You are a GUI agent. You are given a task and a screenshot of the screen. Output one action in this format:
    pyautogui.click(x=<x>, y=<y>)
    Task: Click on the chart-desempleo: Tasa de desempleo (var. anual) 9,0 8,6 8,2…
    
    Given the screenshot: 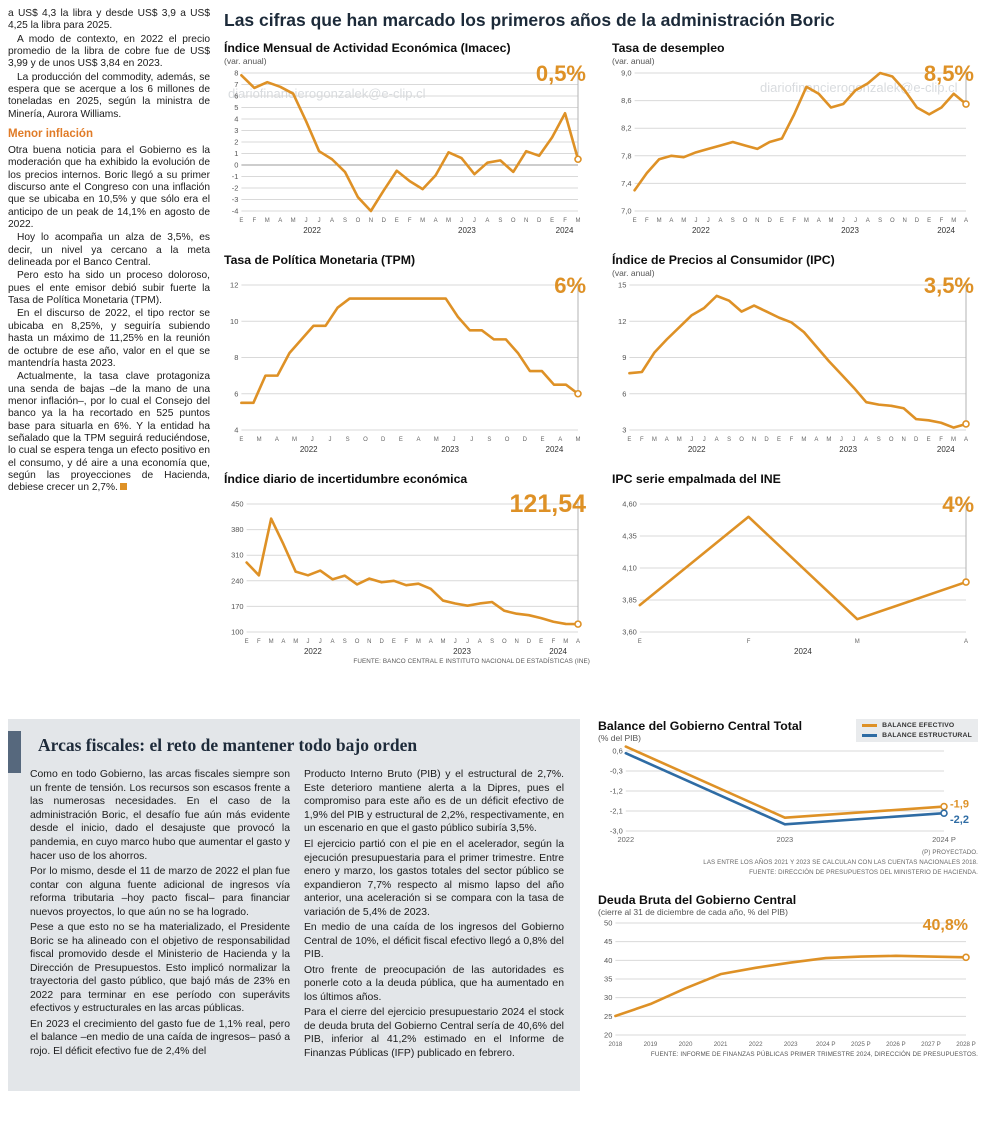 What is the action you would take?
    pyautogui.click(x=795, y=138)
    